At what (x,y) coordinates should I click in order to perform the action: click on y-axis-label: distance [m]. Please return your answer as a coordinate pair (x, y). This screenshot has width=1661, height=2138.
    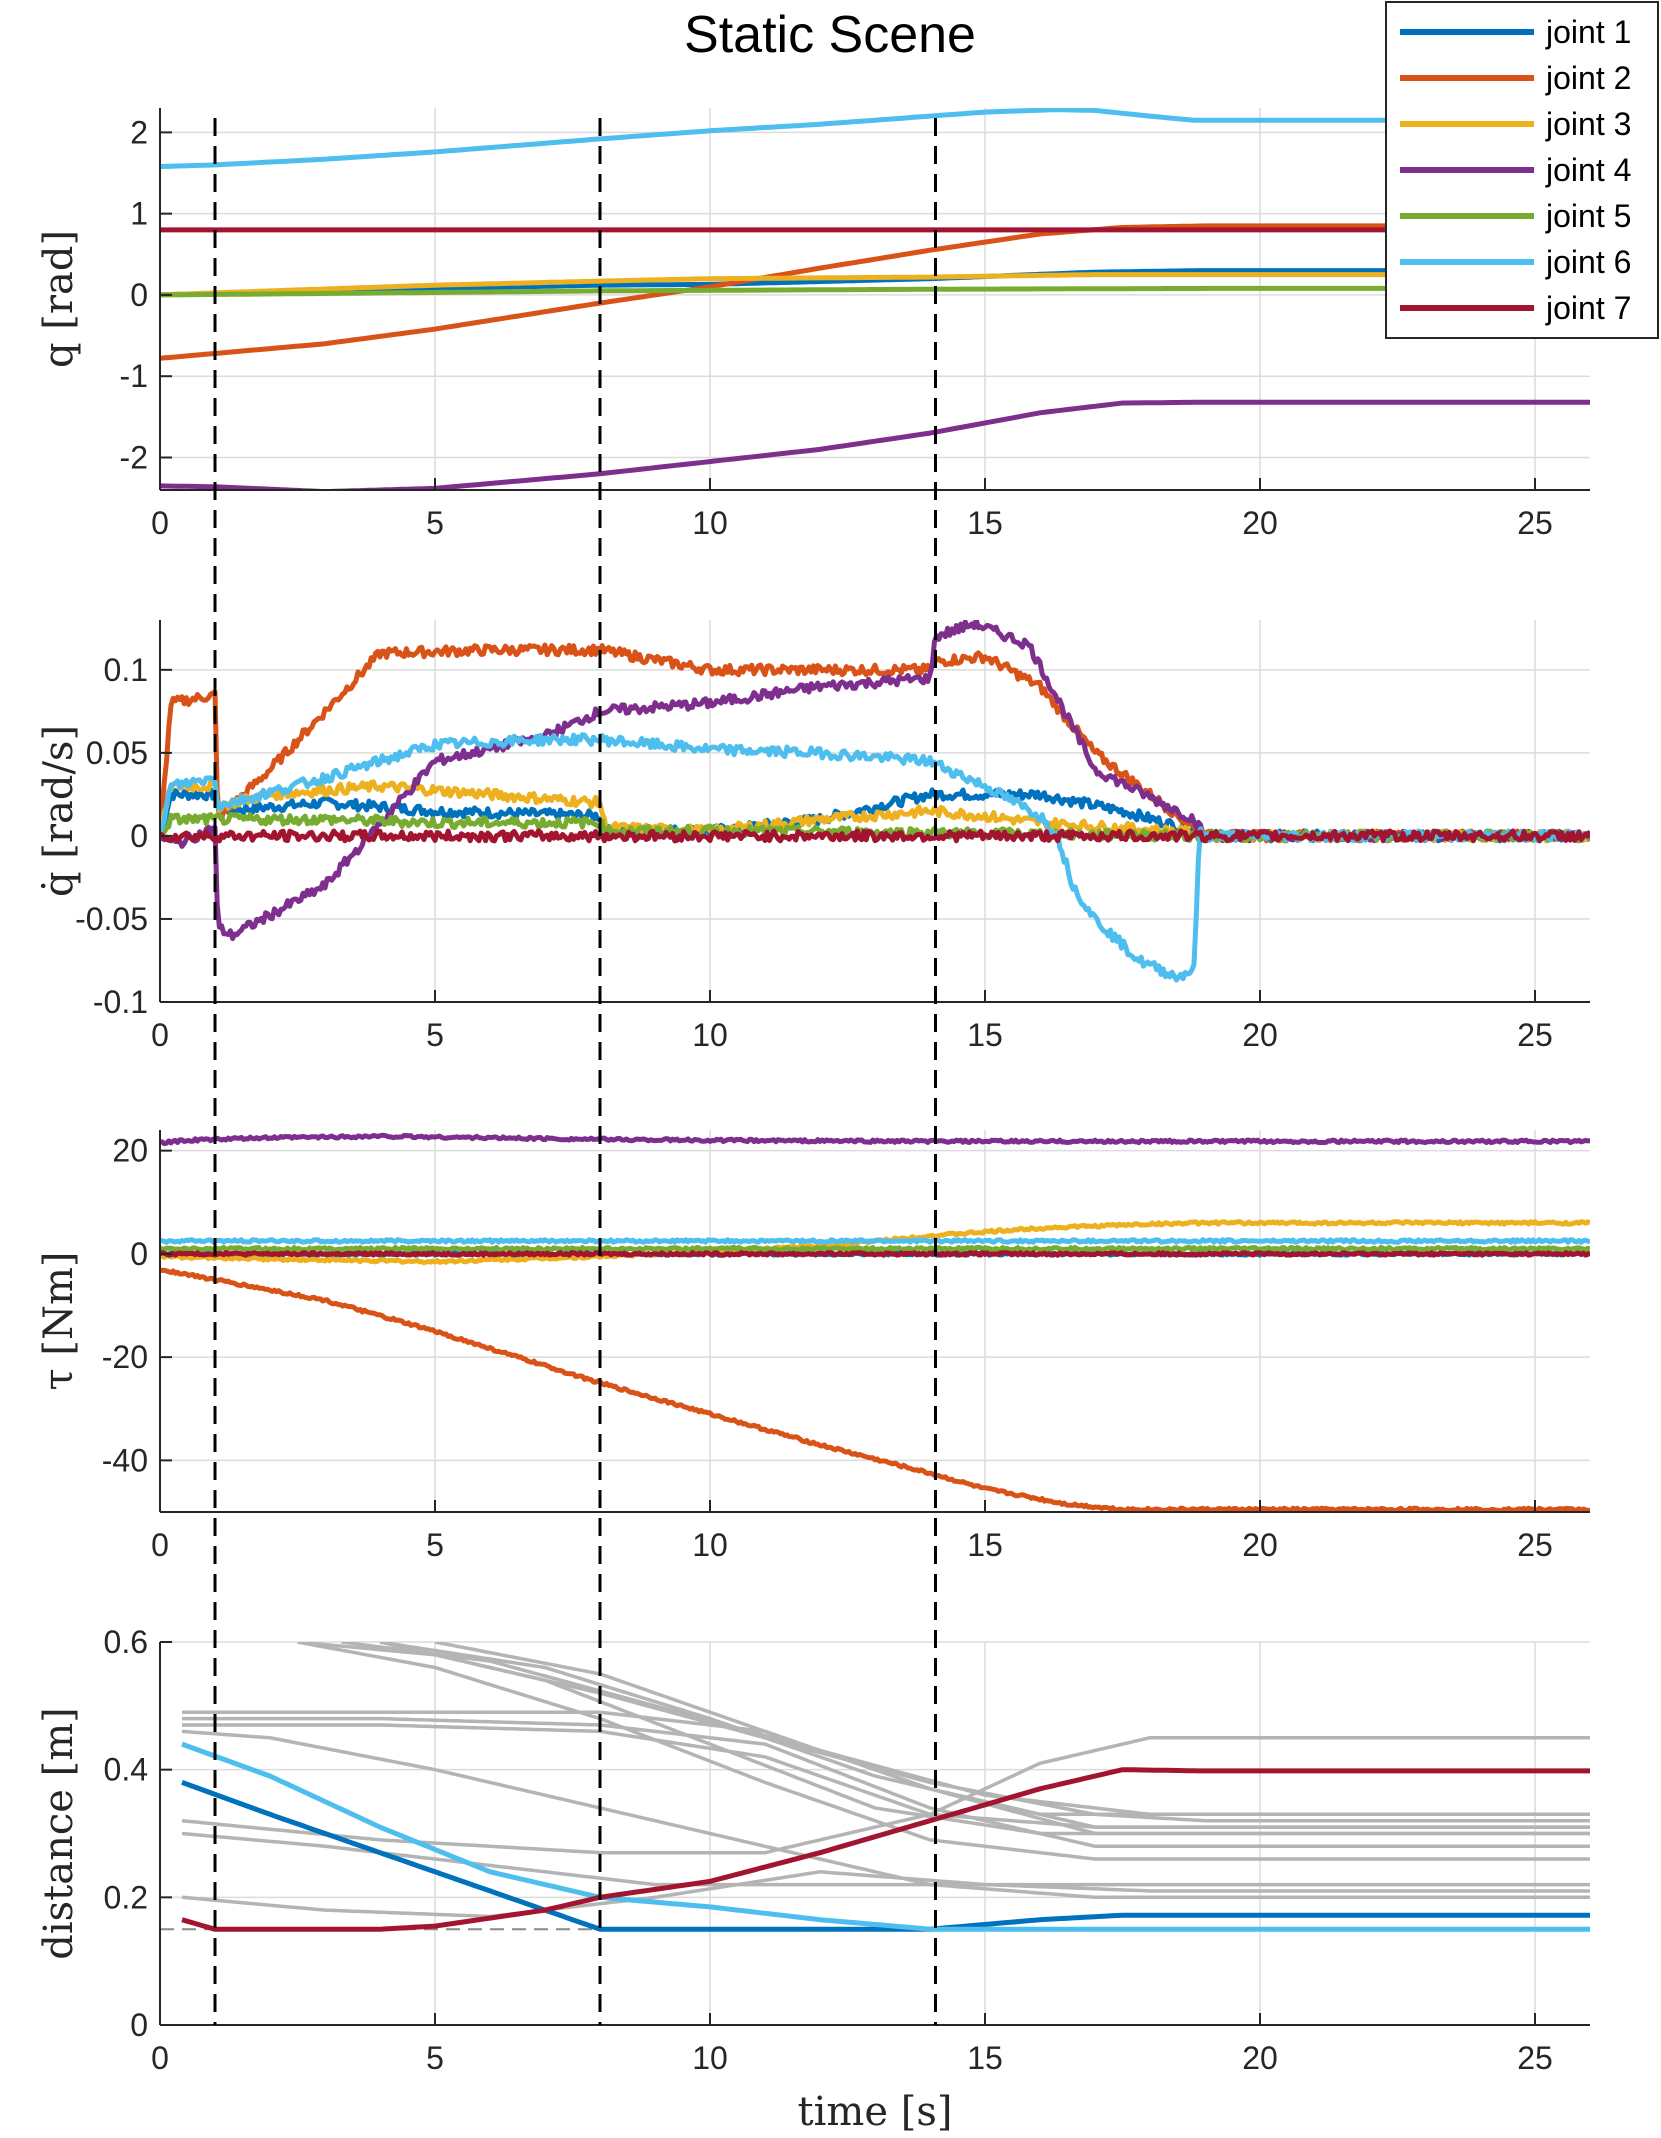
    Looking at the image, I should click on (59, 1833).